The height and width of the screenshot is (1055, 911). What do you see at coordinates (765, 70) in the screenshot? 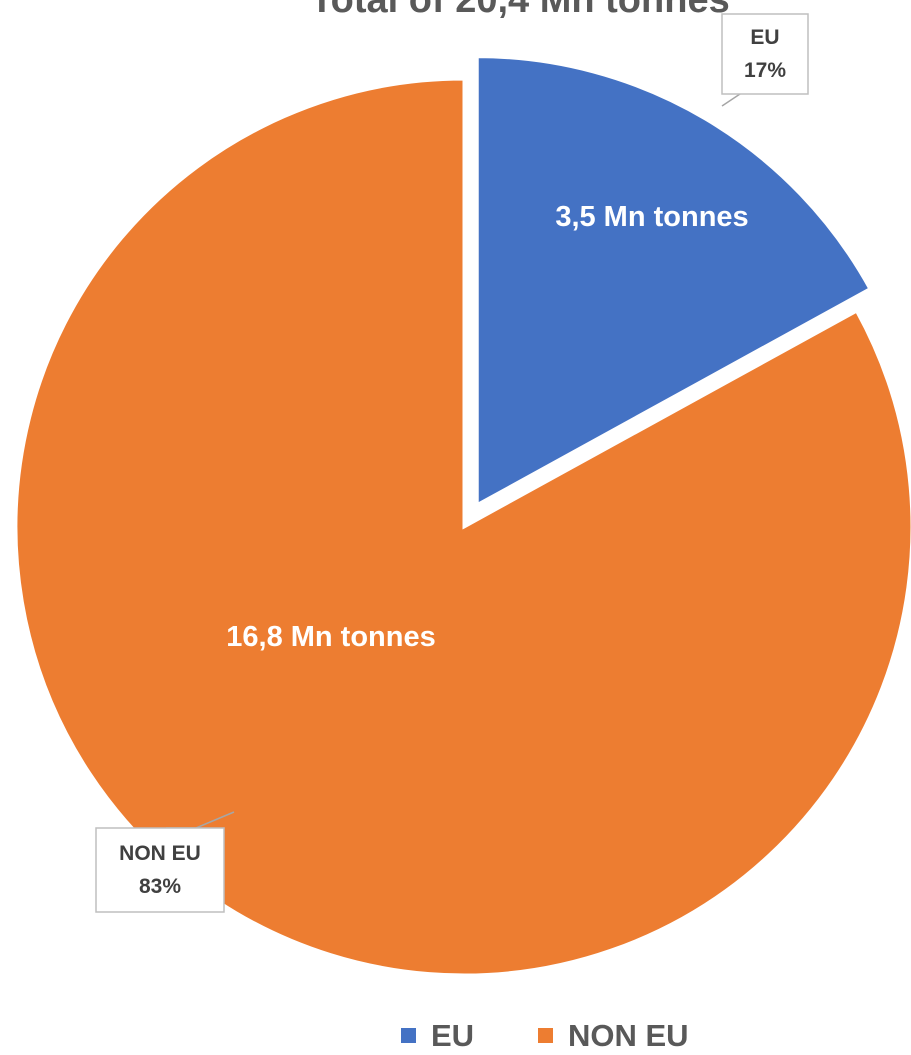
I see `callout-eu-percent: 17%` at bounding box center [765, 70].